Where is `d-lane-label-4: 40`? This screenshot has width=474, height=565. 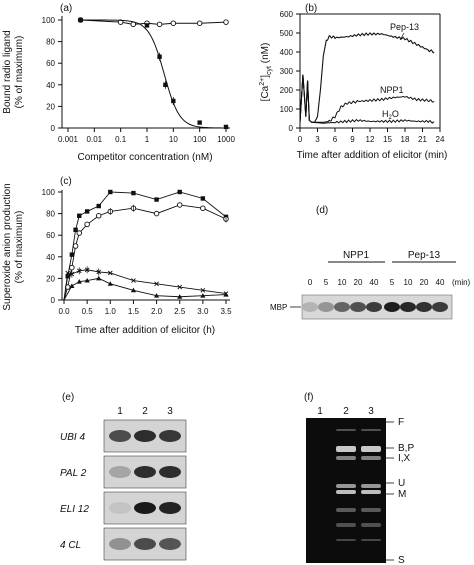
d-lane-label-4: 40 is located at coordinates (374, 282).